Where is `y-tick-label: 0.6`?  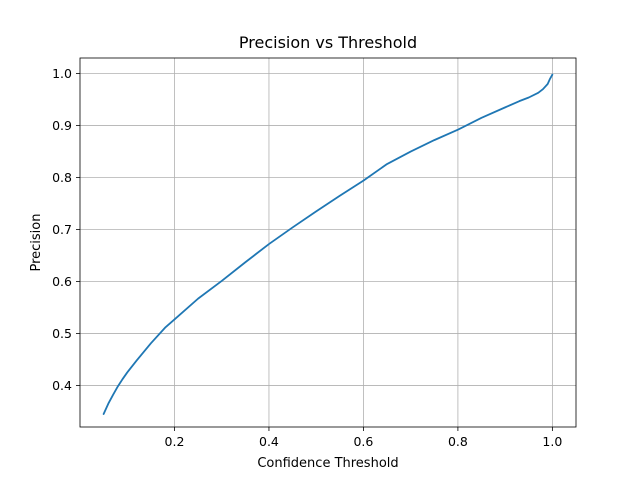
y-tick-label: 0.6 is located at coordinates (62, 281).